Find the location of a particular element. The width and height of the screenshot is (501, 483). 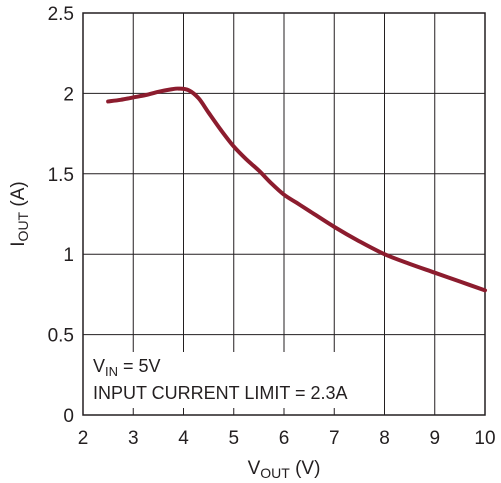

x-tick-label: 3 is located at coordinates (133, 438).